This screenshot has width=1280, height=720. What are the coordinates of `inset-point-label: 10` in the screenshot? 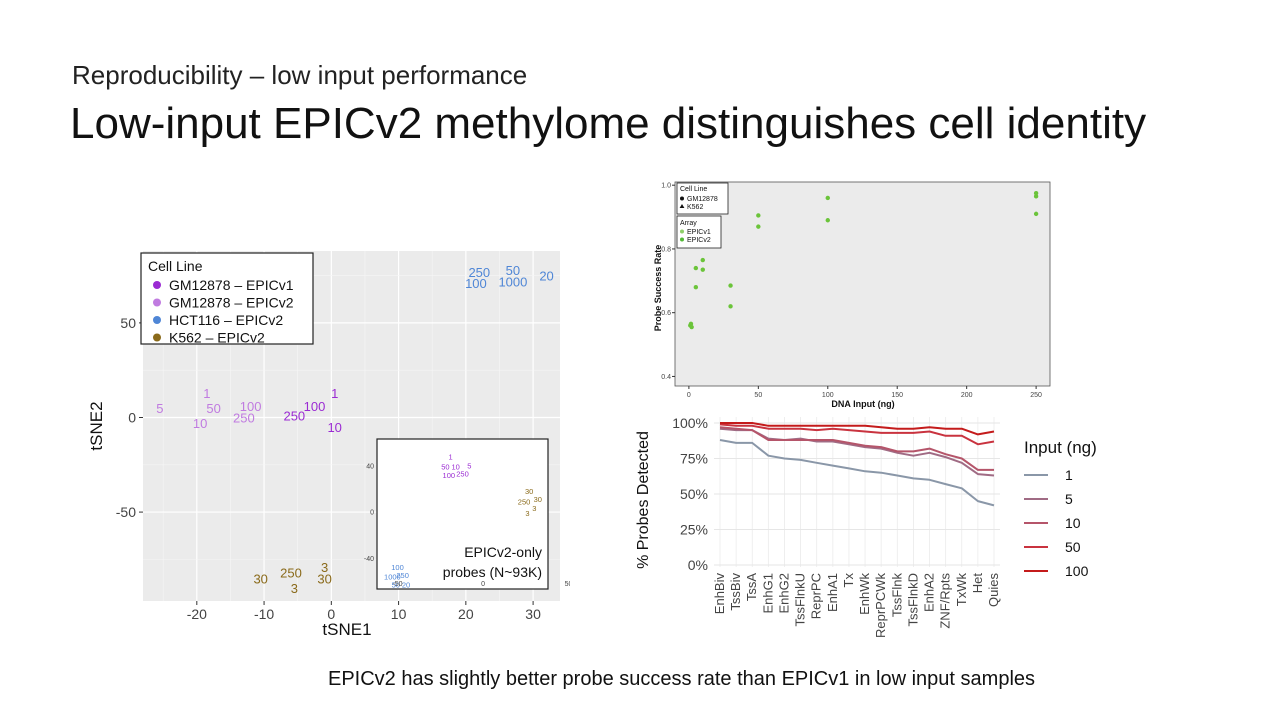 It's located at (455, 467).